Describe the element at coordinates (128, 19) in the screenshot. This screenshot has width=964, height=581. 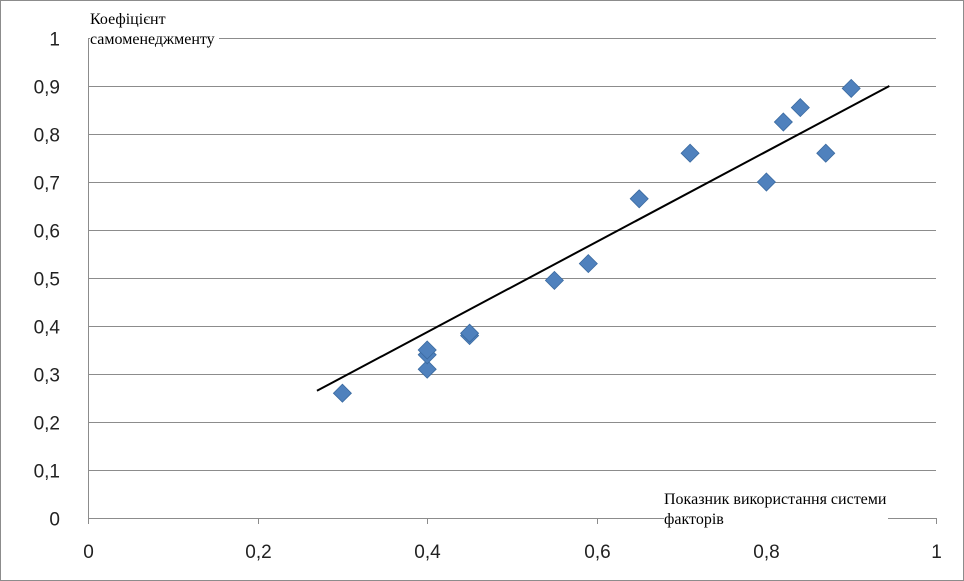
I see `y-axis-label-line-1: Коефіцієнт` at that location.